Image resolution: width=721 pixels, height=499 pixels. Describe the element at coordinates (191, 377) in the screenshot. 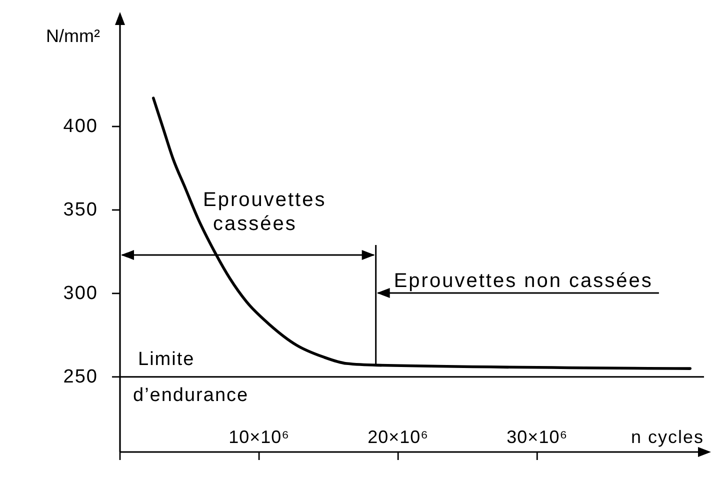

I see `ref-line-label: Limite d’endurance` at that location.